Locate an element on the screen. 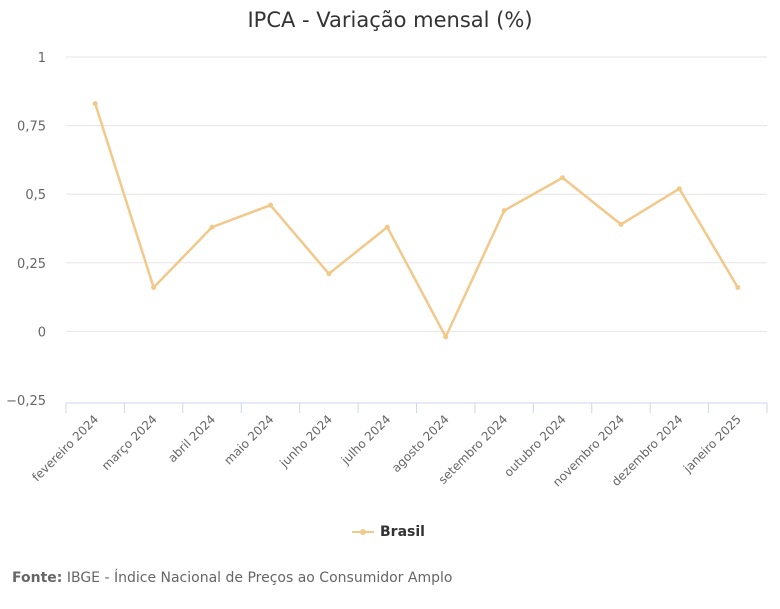 The image size is (780, 609). x-tick-label: fevereiro 2024 is located at coordinates (65, 448).